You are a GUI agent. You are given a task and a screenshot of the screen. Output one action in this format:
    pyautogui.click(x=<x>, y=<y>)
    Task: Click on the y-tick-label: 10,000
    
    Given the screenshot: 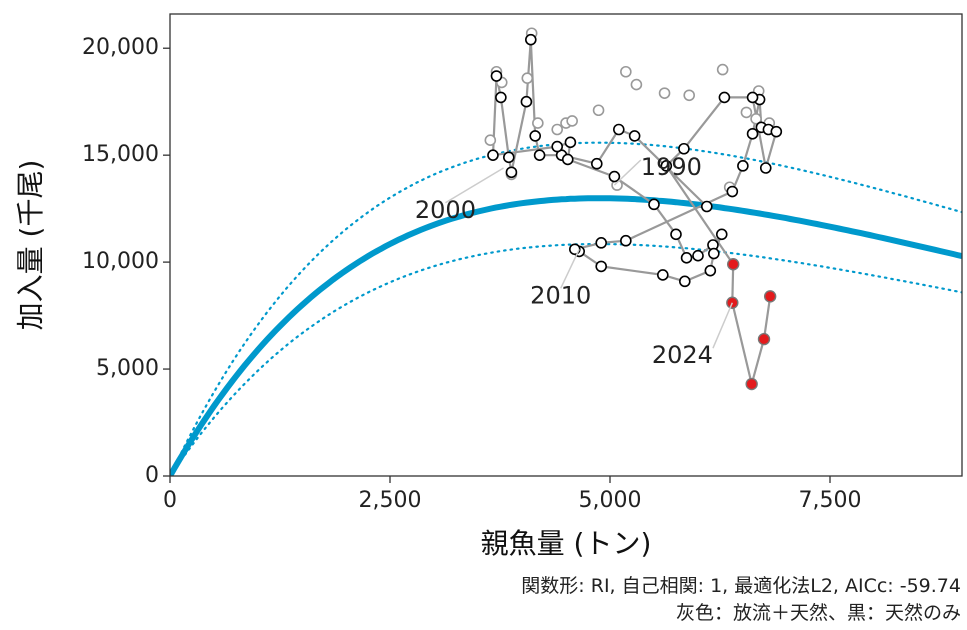 What is the action you would take?
    pyautogui.click(x=120, y=261)
    